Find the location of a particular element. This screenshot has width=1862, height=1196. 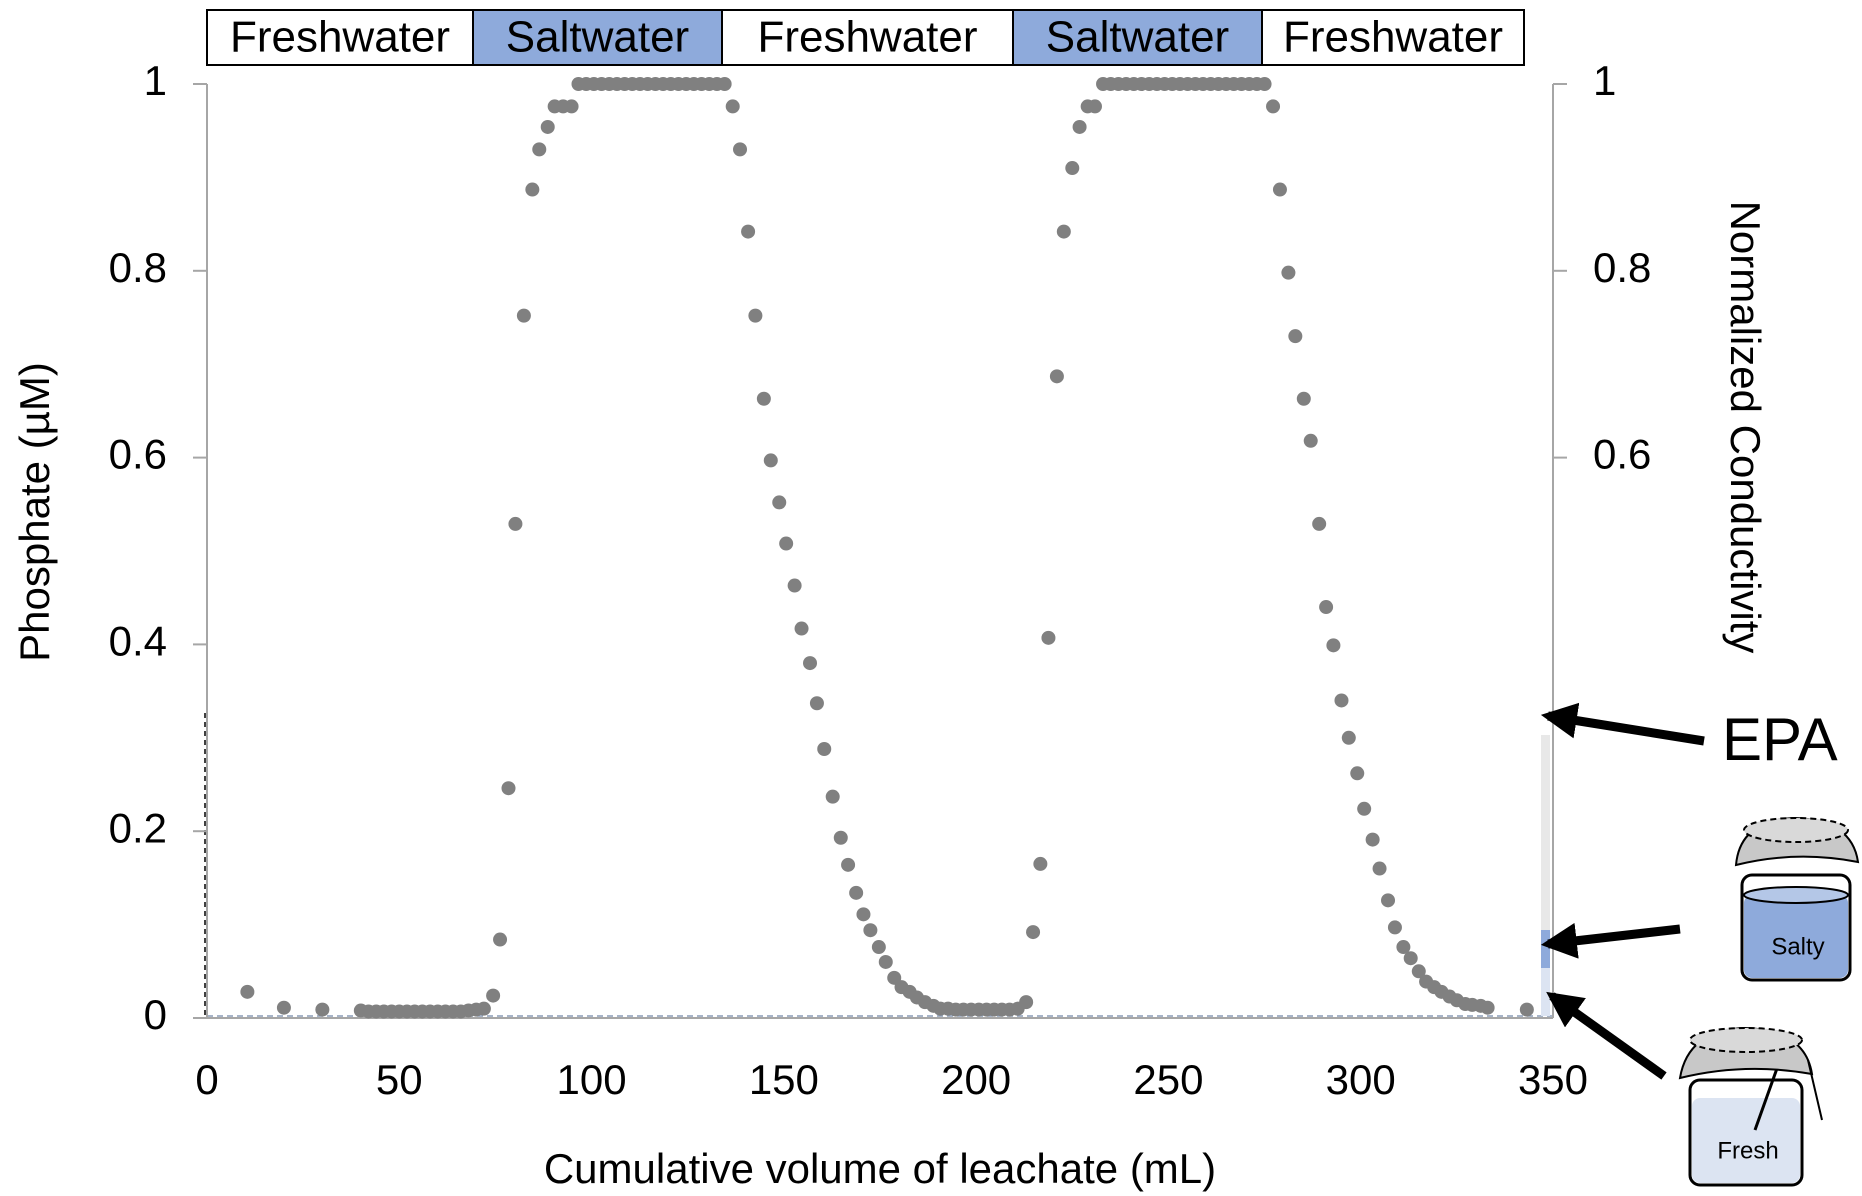

y2-tick-label: 0.6 is located at coordinates (1622, 454).